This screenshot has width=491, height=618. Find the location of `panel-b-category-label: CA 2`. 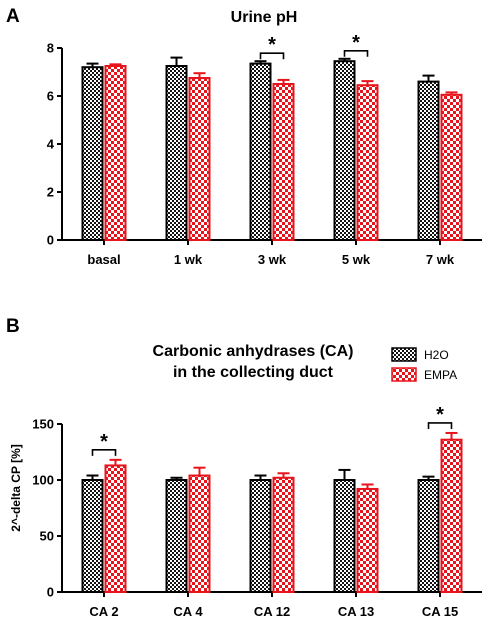

panel-b-category-label: CA 2 is located at coordinates (103, 611).